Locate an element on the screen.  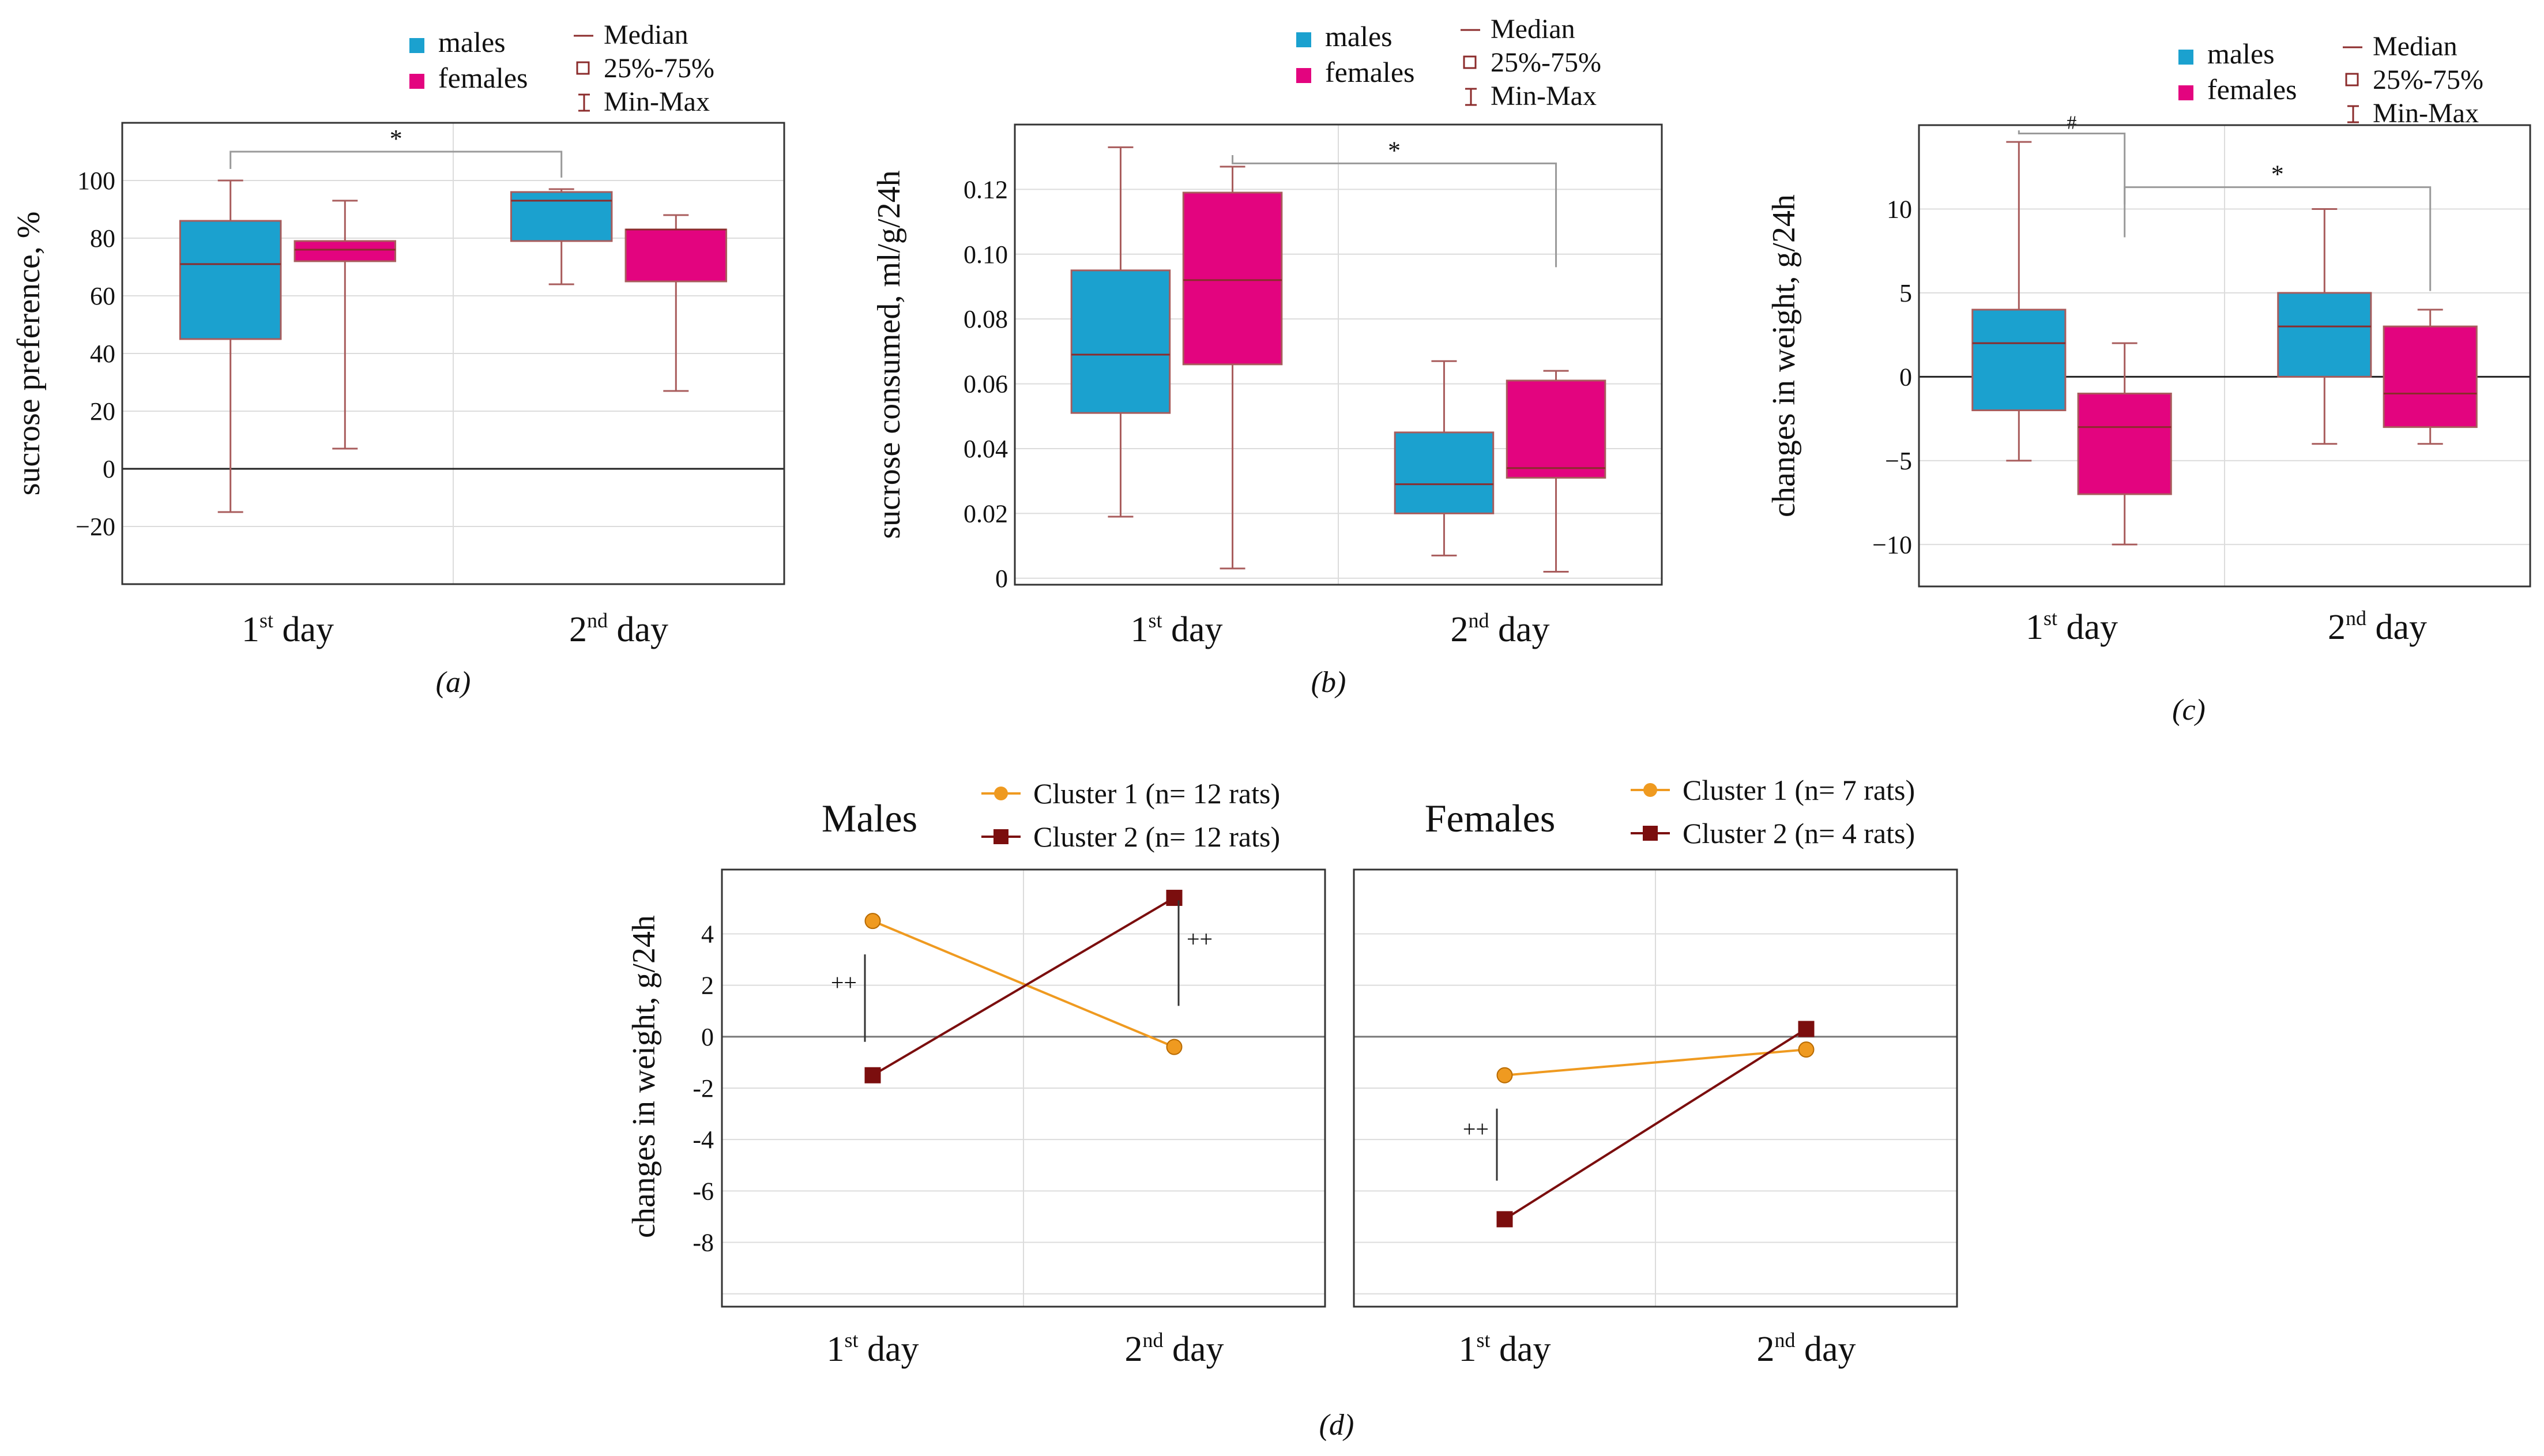
x-tick-label-d-males-0: 1st day is located at coordinates (872, 1349).